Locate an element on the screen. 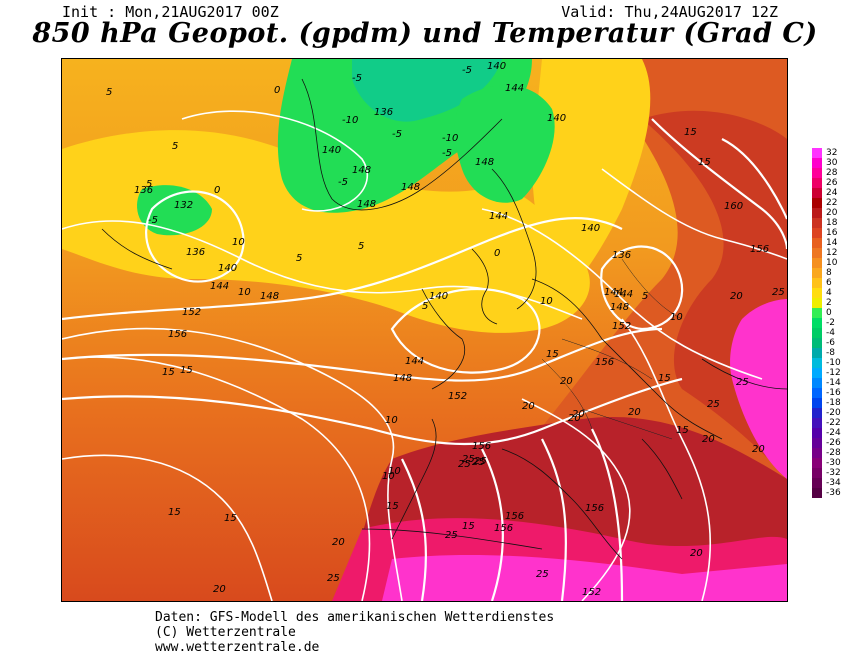 The width and height of the screenshot is (850, 657). legend-label: -30 is located at coordinates (833, 463).